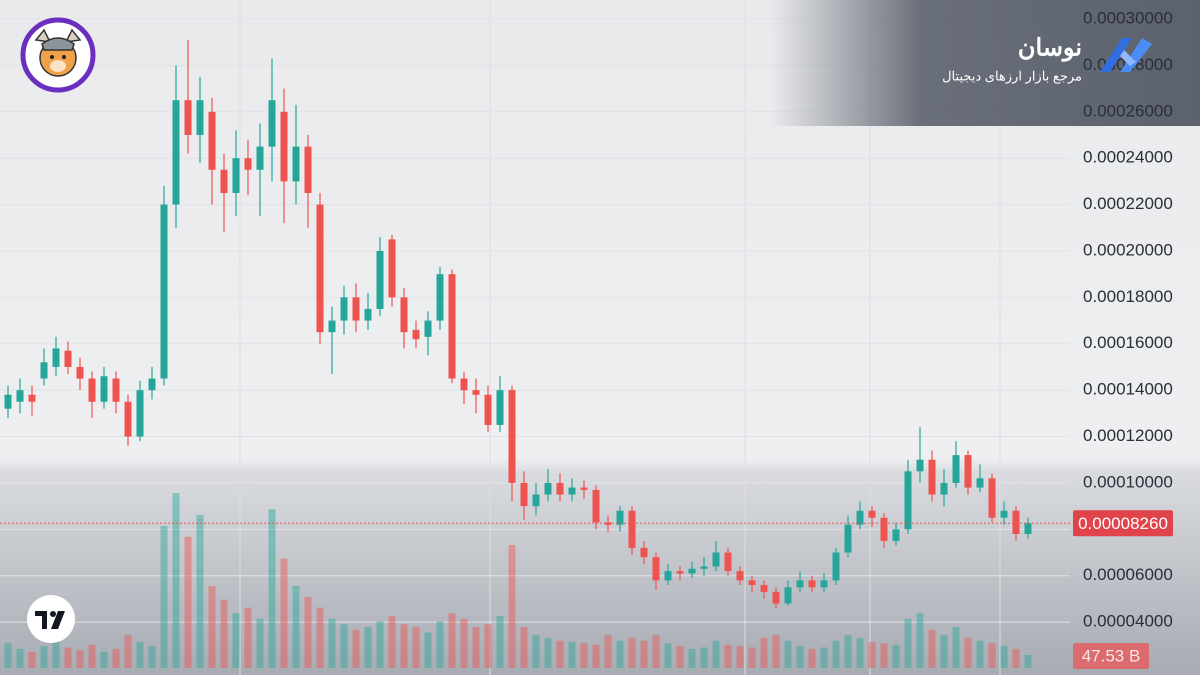  What do you see at coordinates (1128, 389) in the screenshot?
I see `y-tick-label: 0.00014000` at bounding box center [1128, 389].